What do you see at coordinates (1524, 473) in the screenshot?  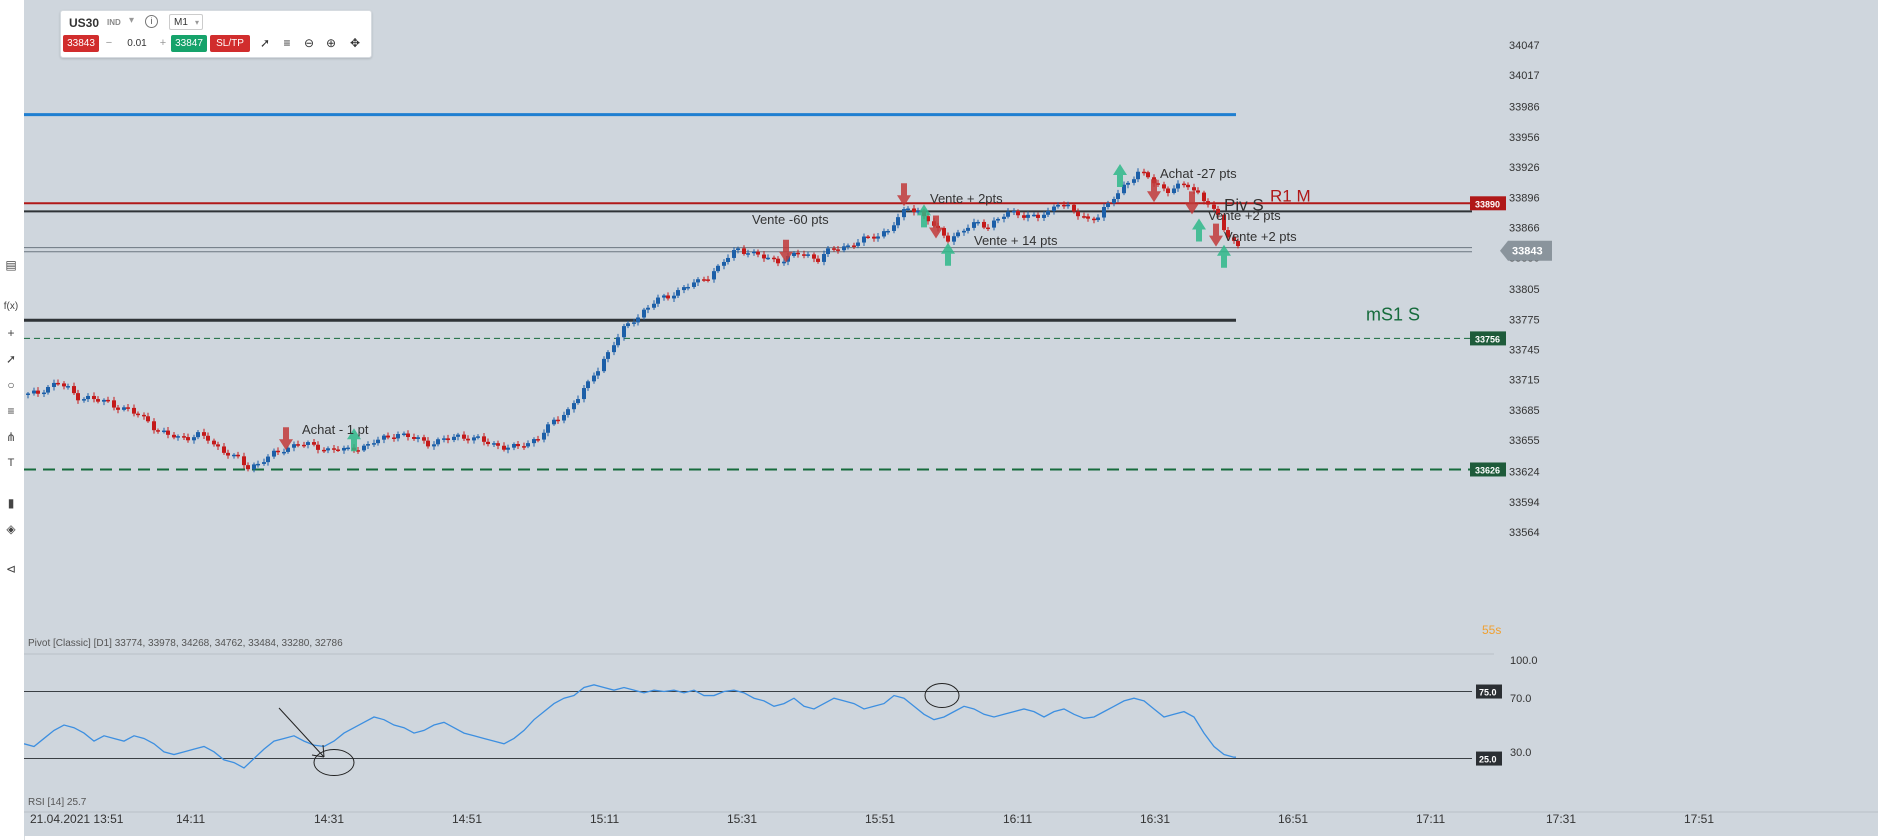 I see `price-tick-label: 33624` at bounding box center [1524, 473].